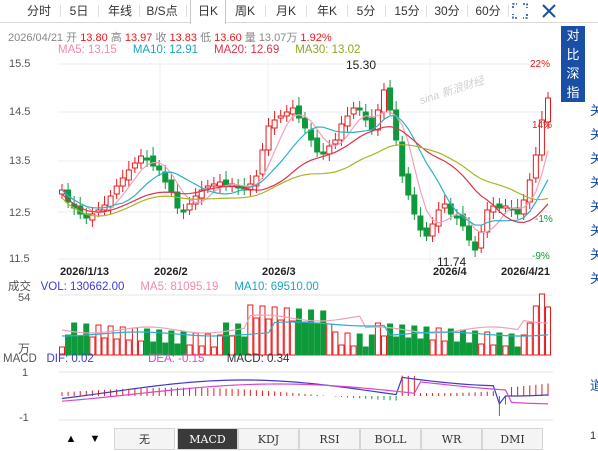  Describe the element at coordinates (407, 11) in the screenshot. I see `tab-15min: 15分` at that location.